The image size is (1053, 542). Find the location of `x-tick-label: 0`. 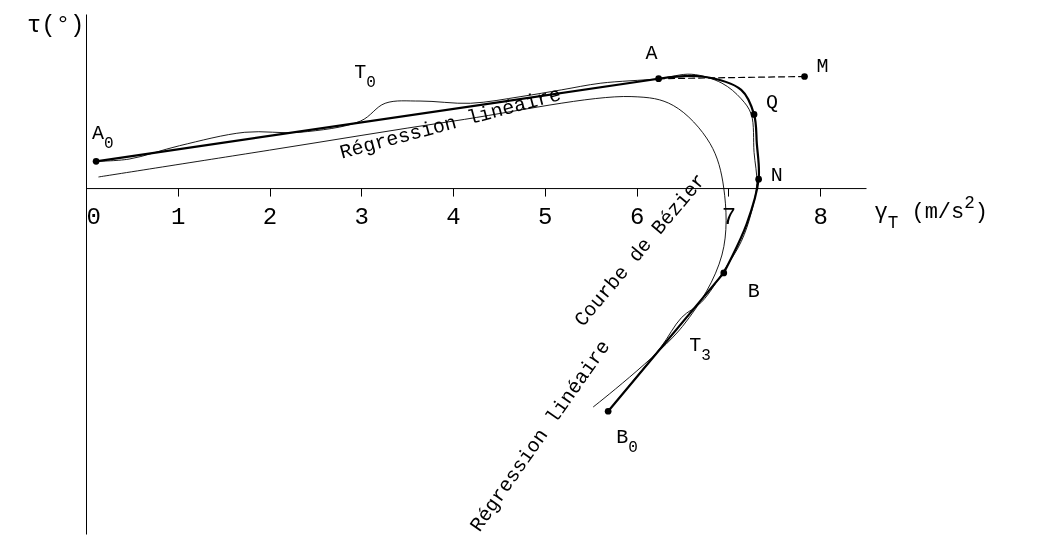

x-tick-label: 0 is located at coordinates (93, 217).